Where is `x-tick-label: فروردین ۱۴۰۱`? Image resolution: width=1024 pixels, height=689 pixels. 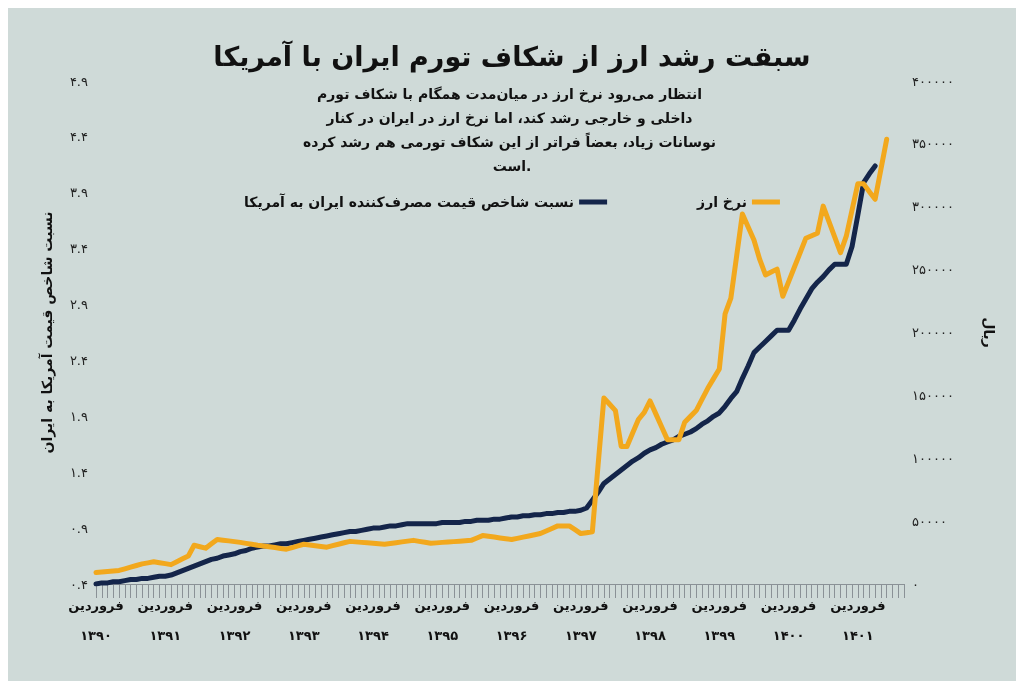
x-tick-label: فروردین ۱۴۰۱ is located at coordinates (858, 620).